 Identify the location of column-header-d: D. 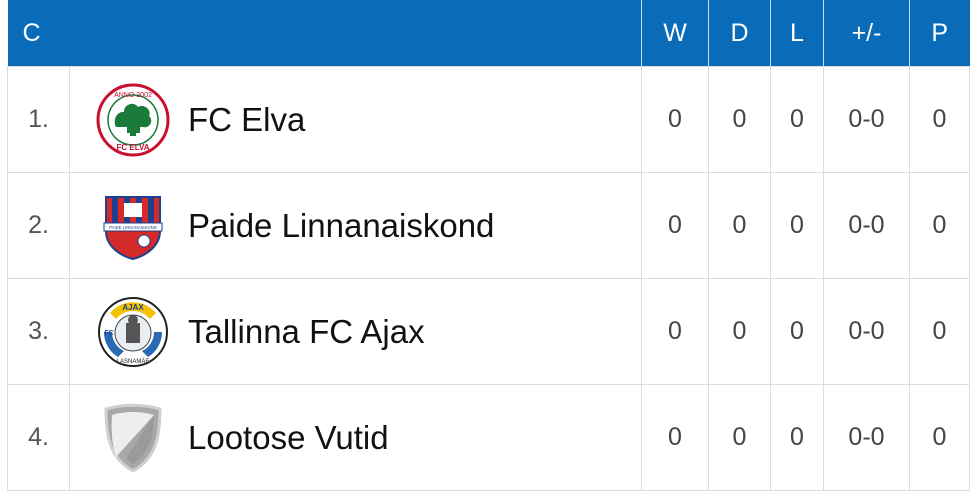
(739, 33).